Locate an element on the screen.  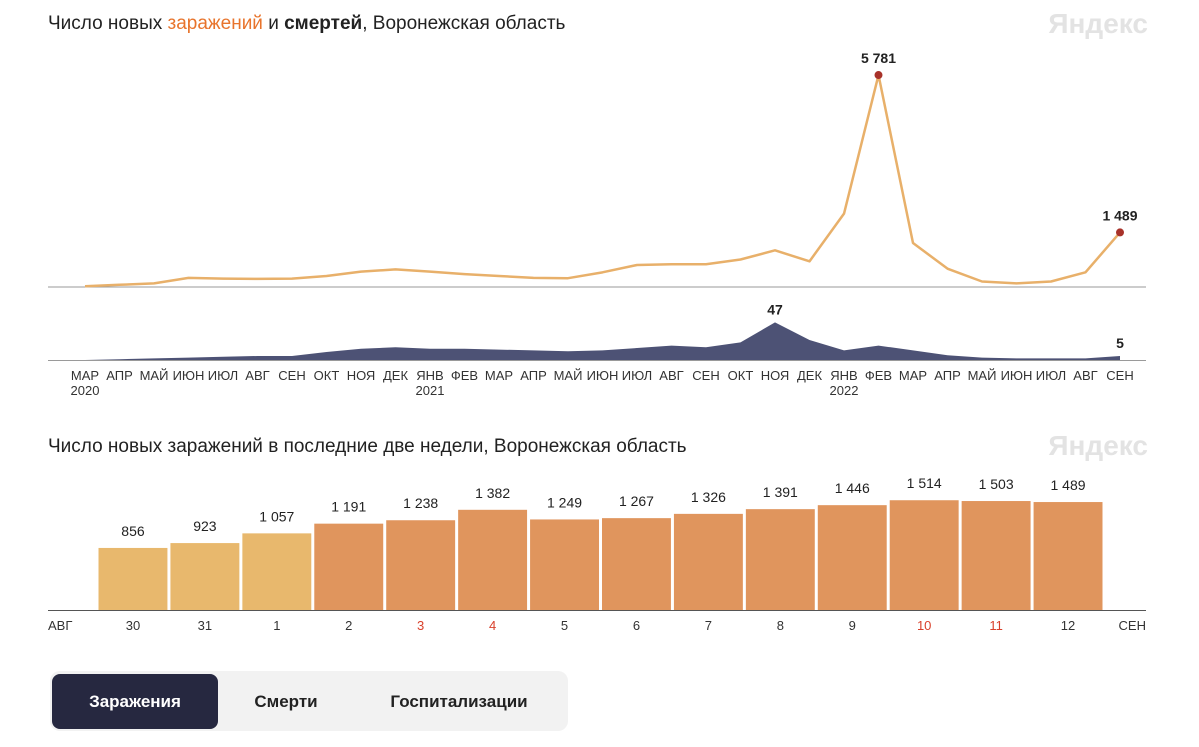
x-tick-label: 3 is located at coordinates (420, 625).